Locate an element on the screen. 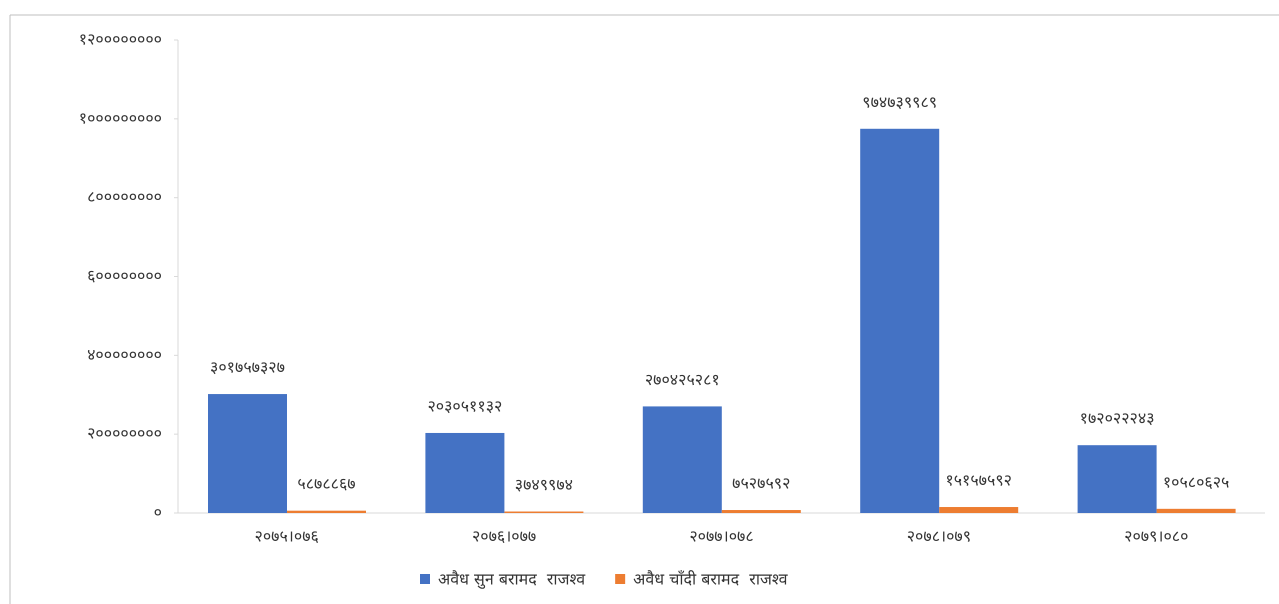 The height and width of the screenshot is (604, 1279). y-tick-label: २०००००००० is located at coordinates (124, 433).